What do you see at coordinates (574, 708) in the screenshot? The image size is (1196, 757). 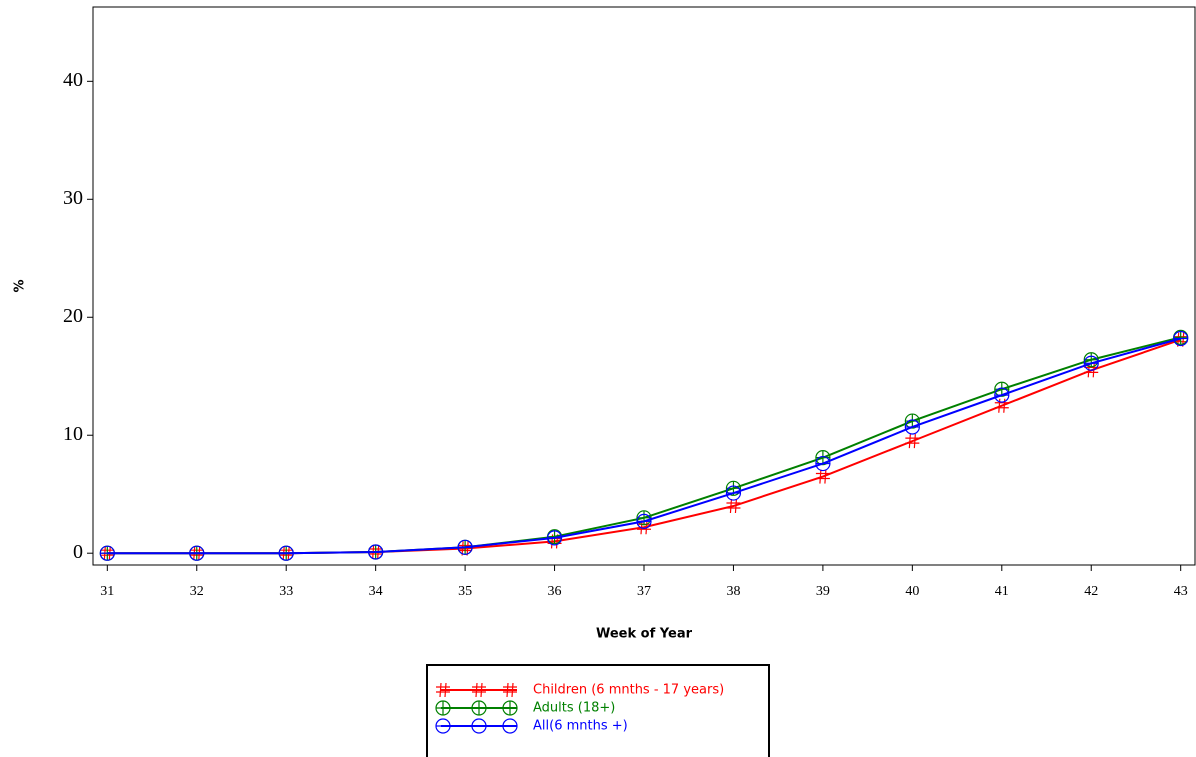 I see `legend-label: Adults (18+)` at bounding box center [574, 708].